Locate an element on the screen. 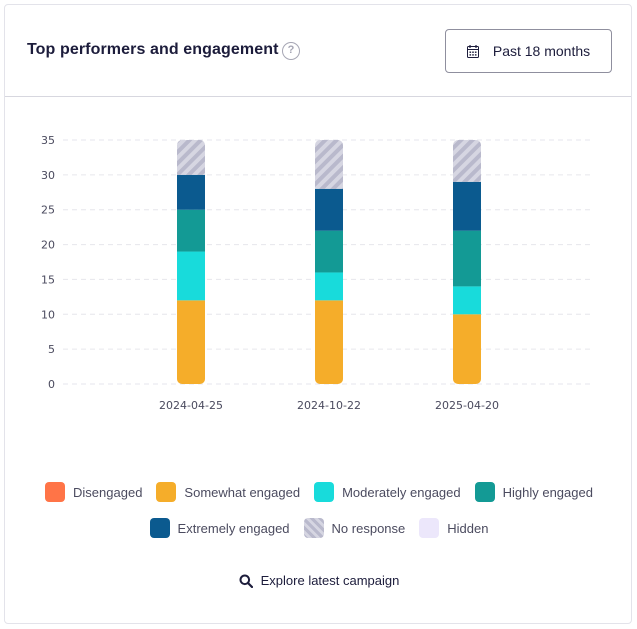  legend-label: Somewhat engaged is located at coordinates (242, 492).